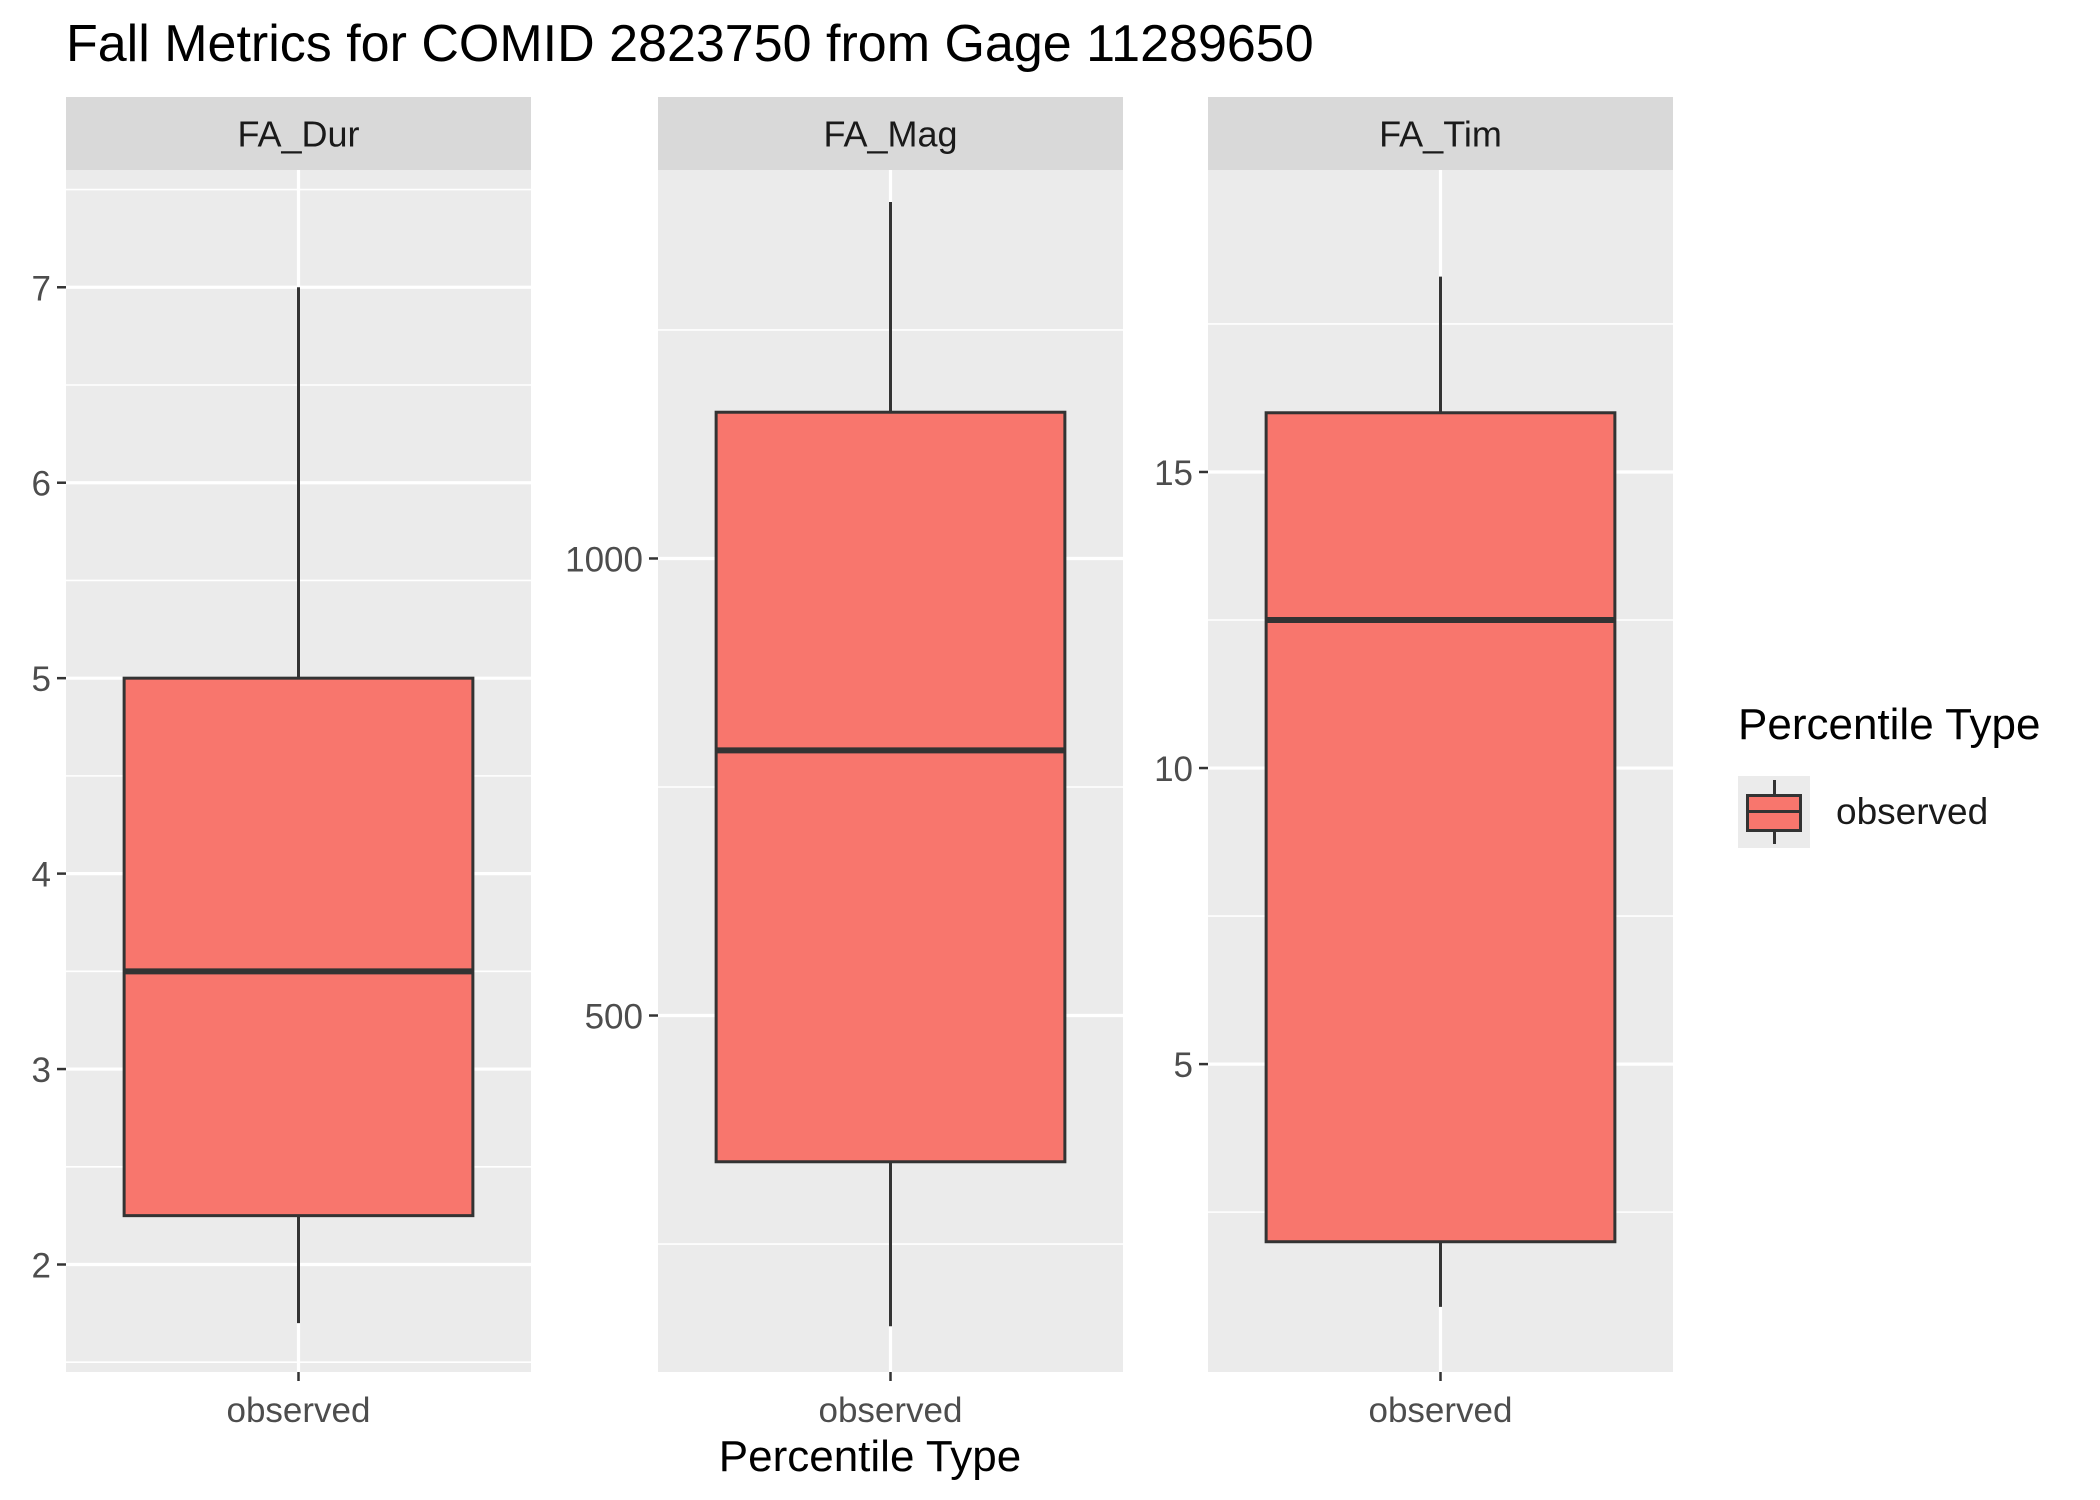 The width and height of the screenshot is (2100, 1500). What do you see at coordinates (41, 1266) in the screenshot?
I see `y-tick-label: 2` at bounding box center [41, 1266].